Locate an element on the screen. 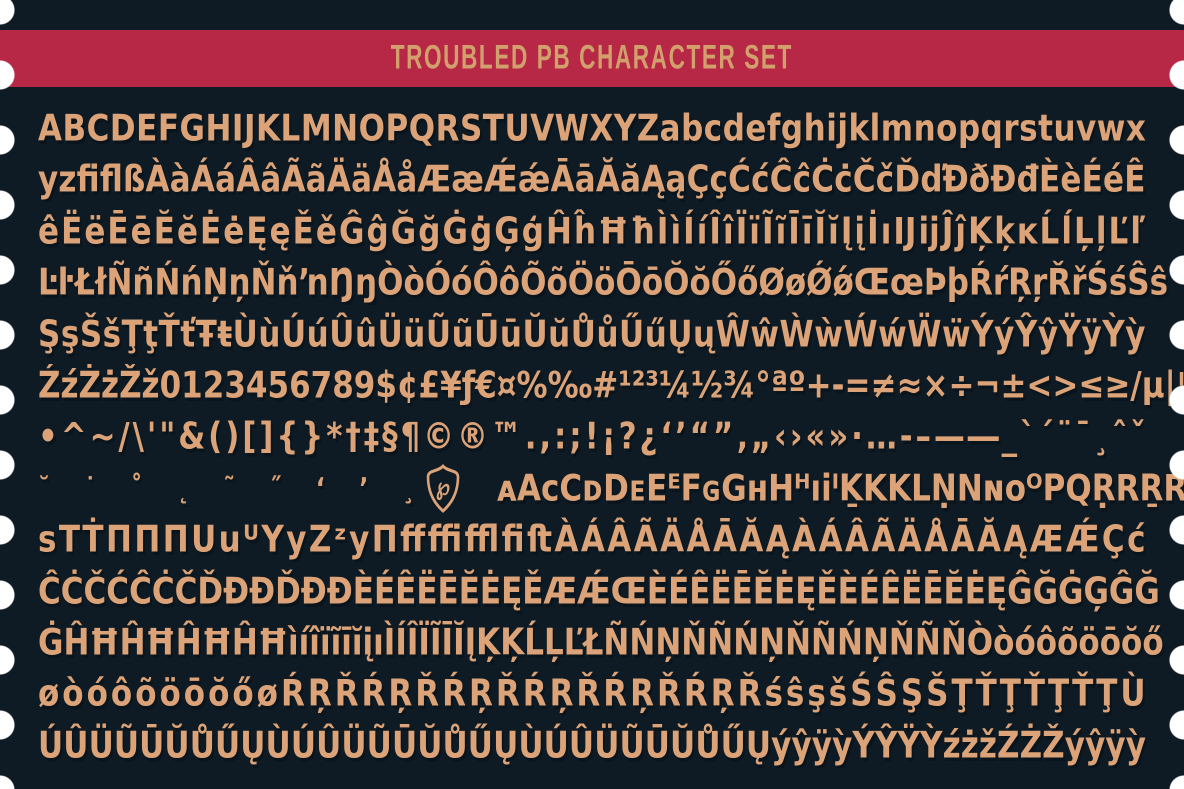 Image resolution: width=1184 pixels, height=789 pixels. diacritic-marks: ˘ ˙ ˚ ˛ ˜ ˝ ʻ ʼ ¸ is located at coordinates (226, 488).